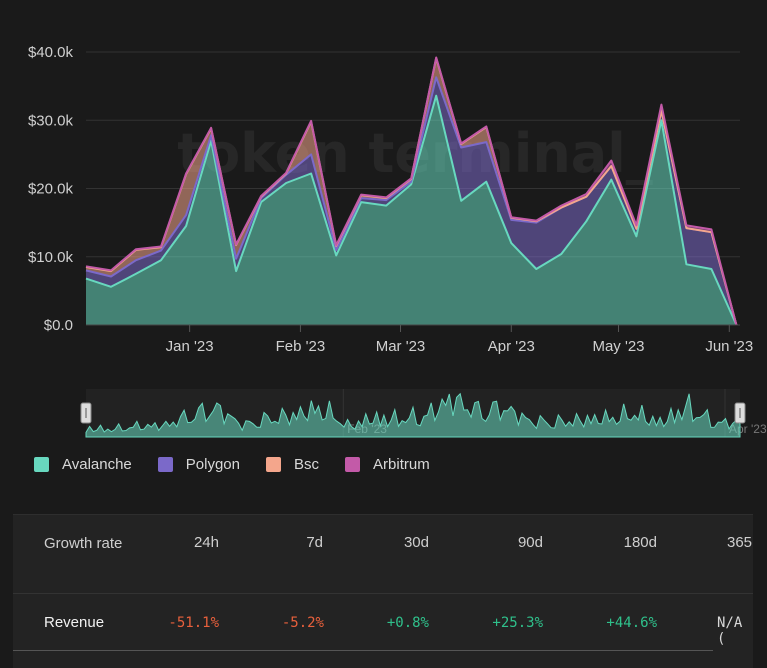 The height and width of the screenshot is (668, 767). What do you see at coordinates (51, 52) in the screenshot?
I see `y-tick-label: $40.0k` at bounding box center [51, 52].